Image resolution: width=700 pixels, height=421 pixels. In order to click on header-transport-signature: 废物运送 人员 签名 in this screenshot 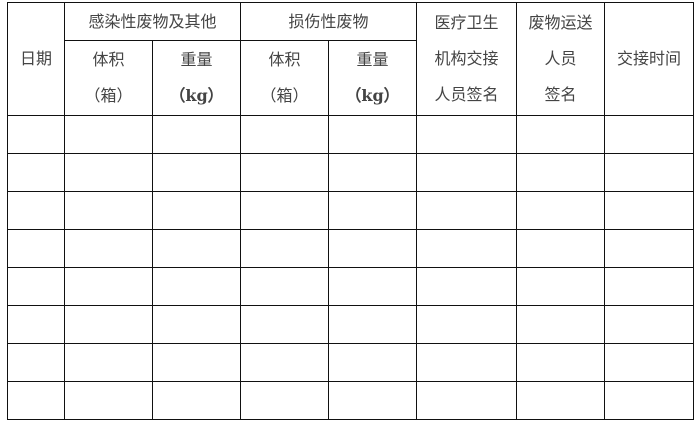, I will do `click(560, 59)`.